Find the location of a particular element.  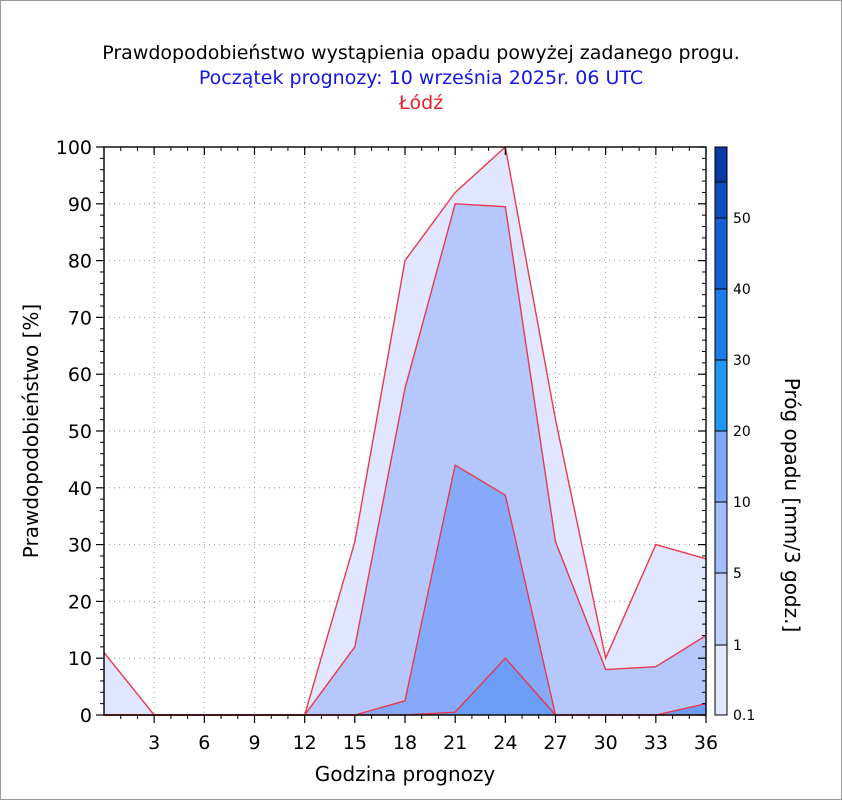

y-tick-label: 100 is located at coordinates (74, 148).